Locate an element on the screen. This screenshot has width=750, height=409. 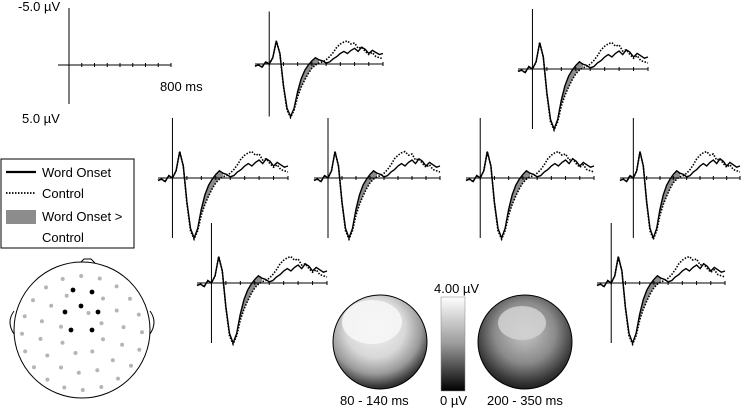
legend-difference-swatch is located at coordinates (21, 217).